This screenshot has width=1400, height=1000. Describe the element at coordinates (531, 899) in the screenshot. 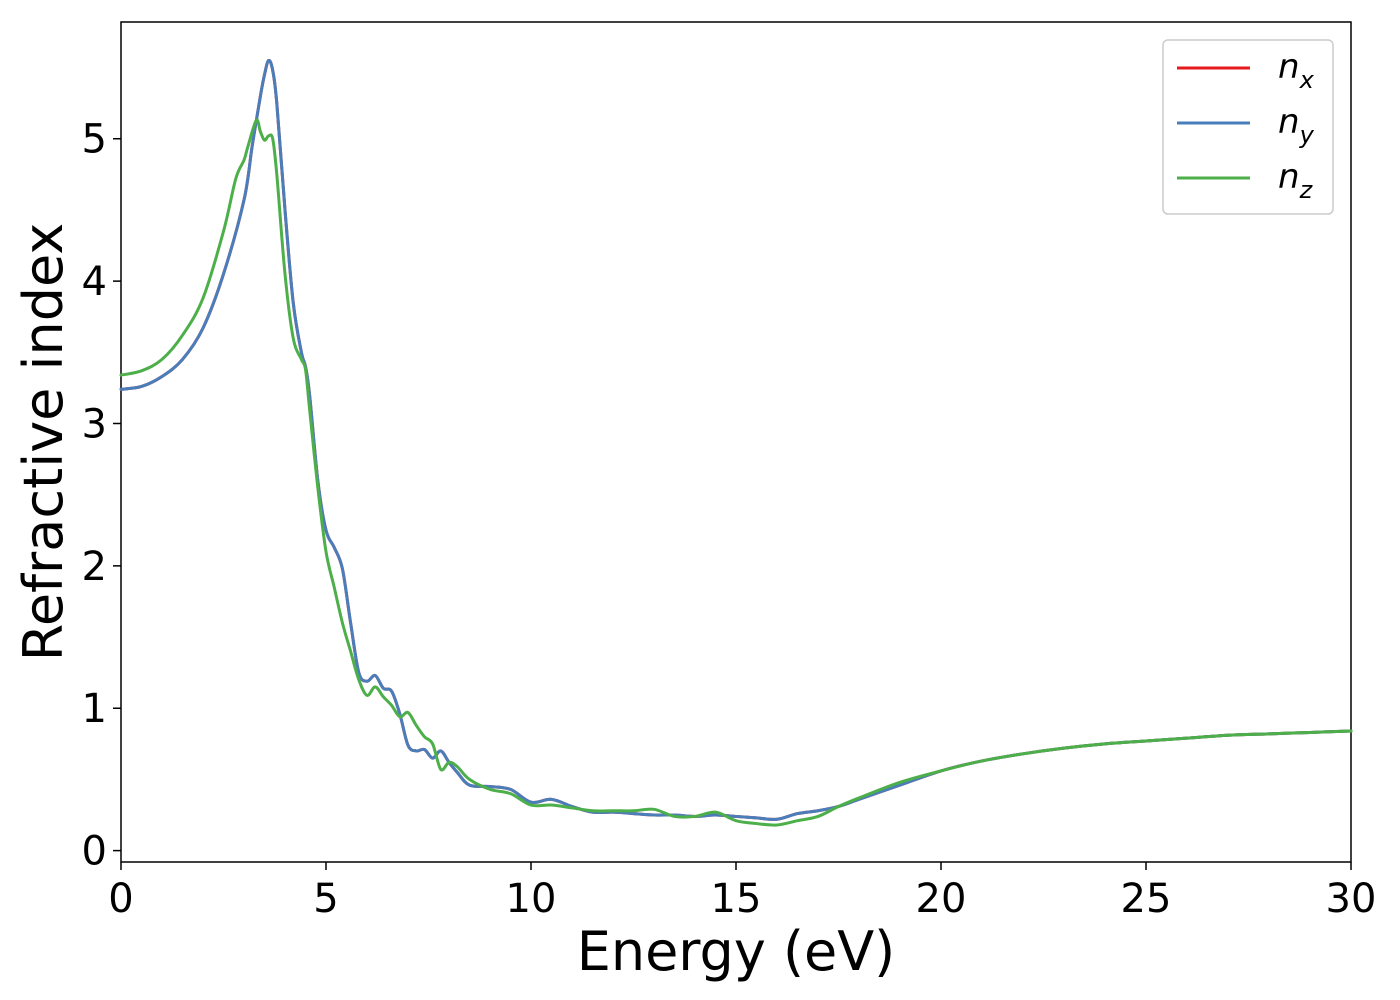

I see `x-tick-label: 10` at that location.